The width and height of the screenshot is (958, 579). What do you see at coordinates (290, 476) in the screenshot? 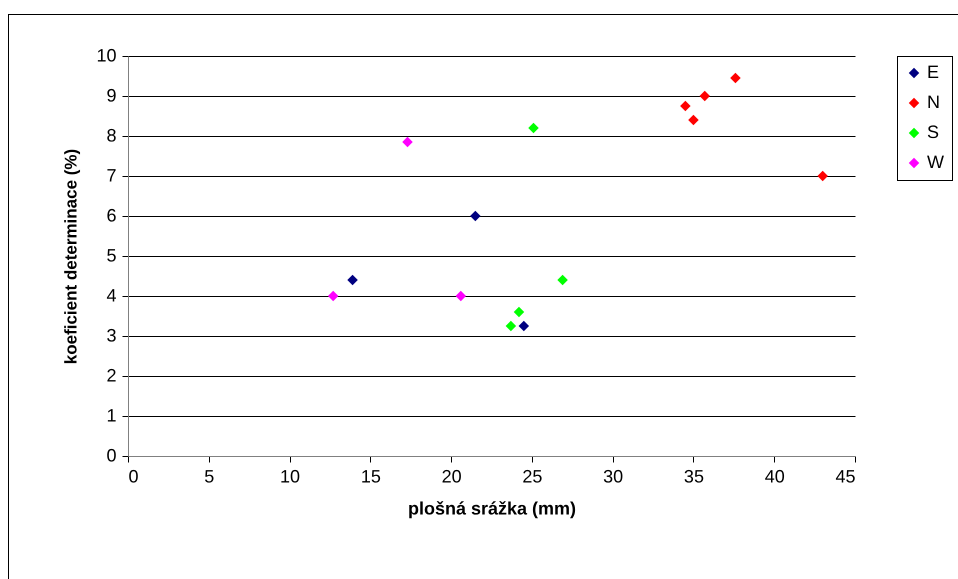
I see `x-tick-label: 10` at bounding box center [290, 476].